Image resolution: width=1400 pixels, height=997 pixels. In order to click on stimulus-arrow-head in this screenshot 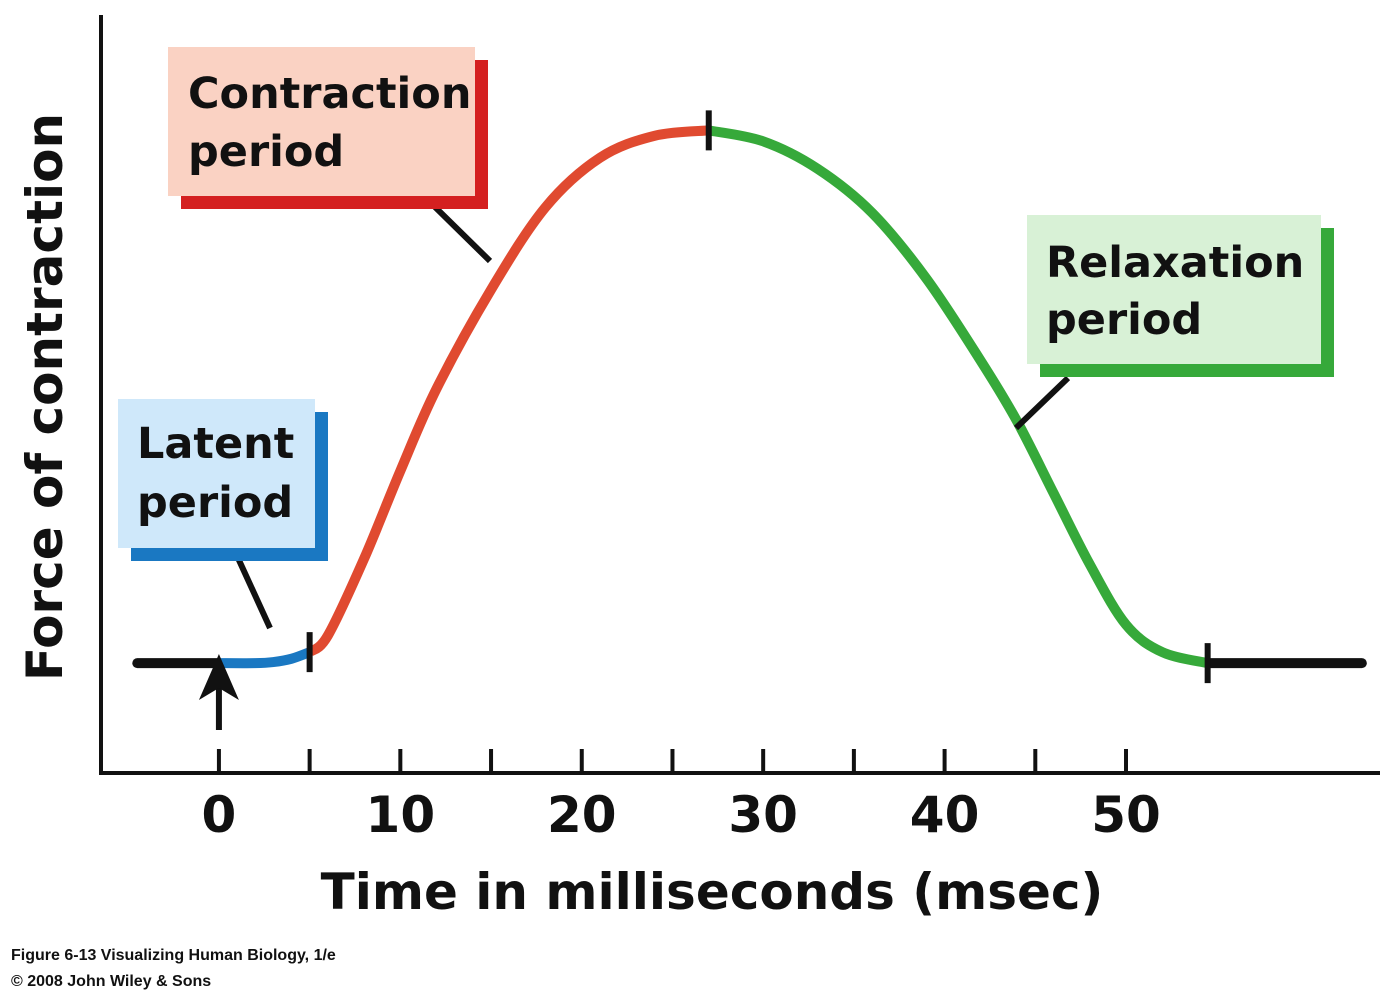, I will do `click(218, 677)`.